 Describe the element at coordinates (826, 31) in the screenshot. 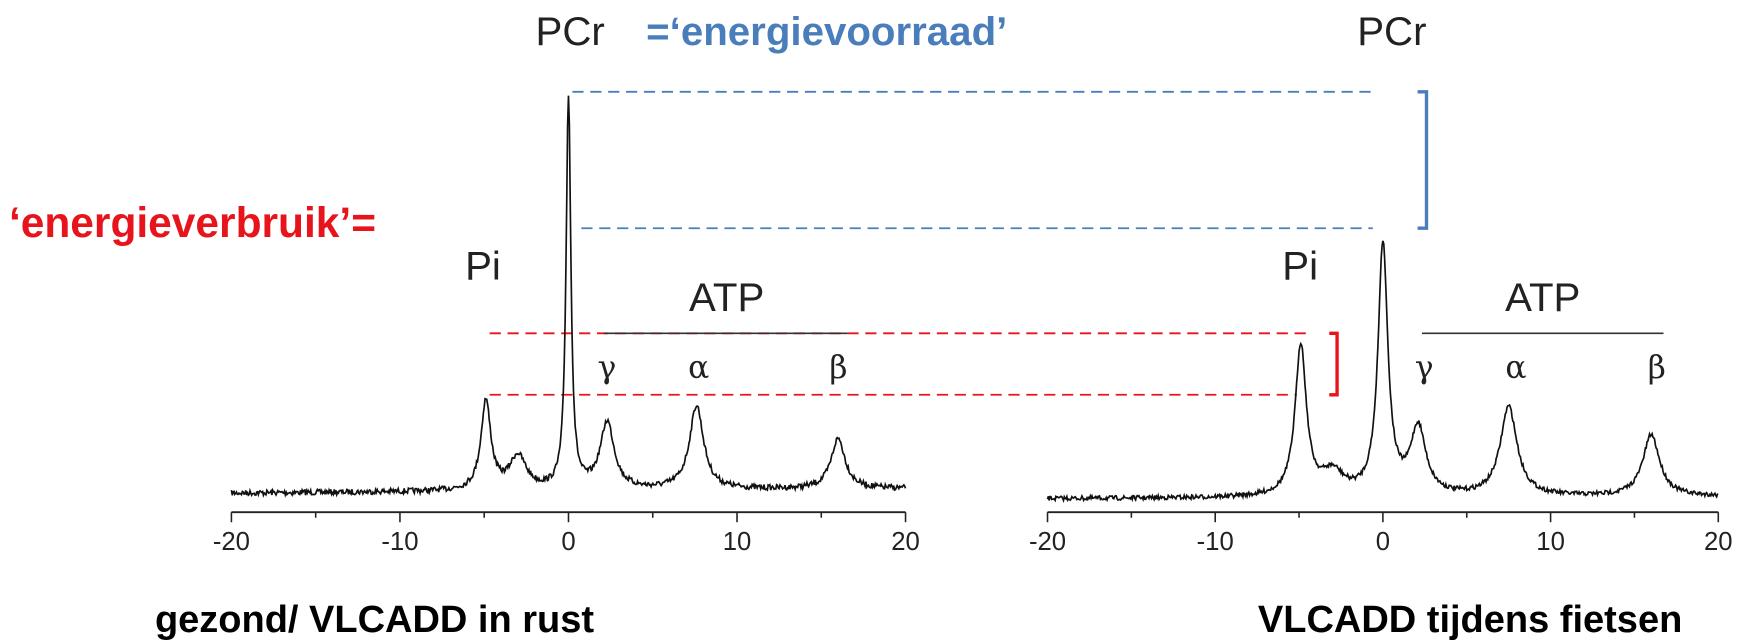

I see `energy-store-label: =‘energievoorraad’` at that location.